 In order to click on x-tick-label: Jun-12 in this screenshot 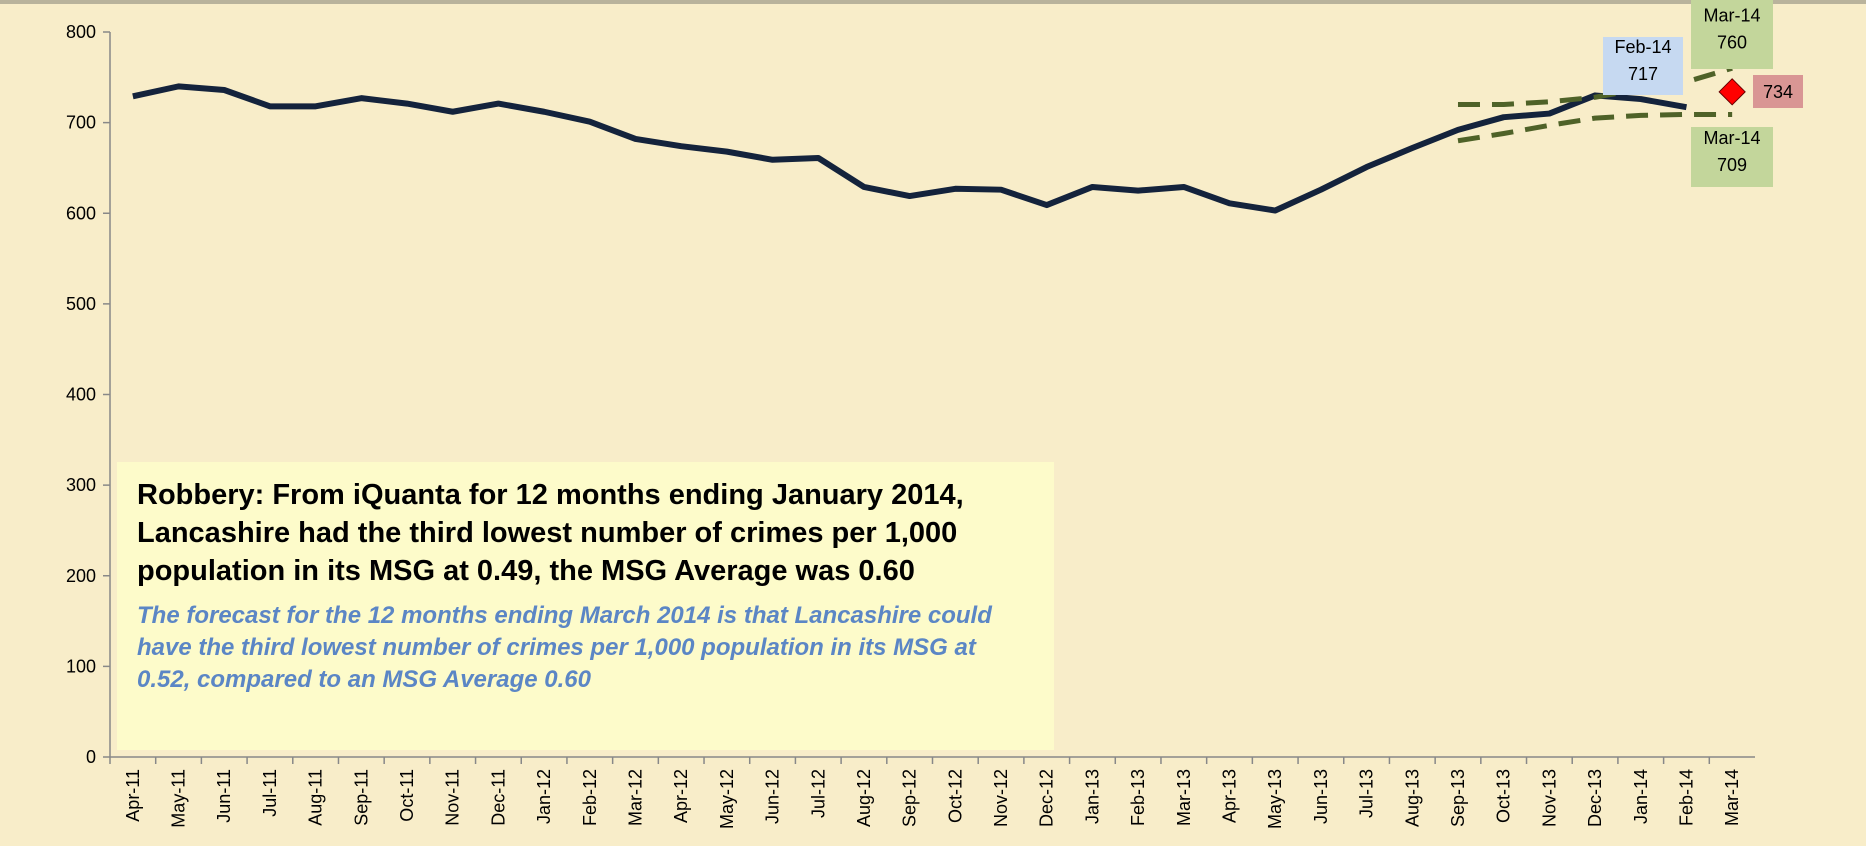, I will do `click(773, 796)`.